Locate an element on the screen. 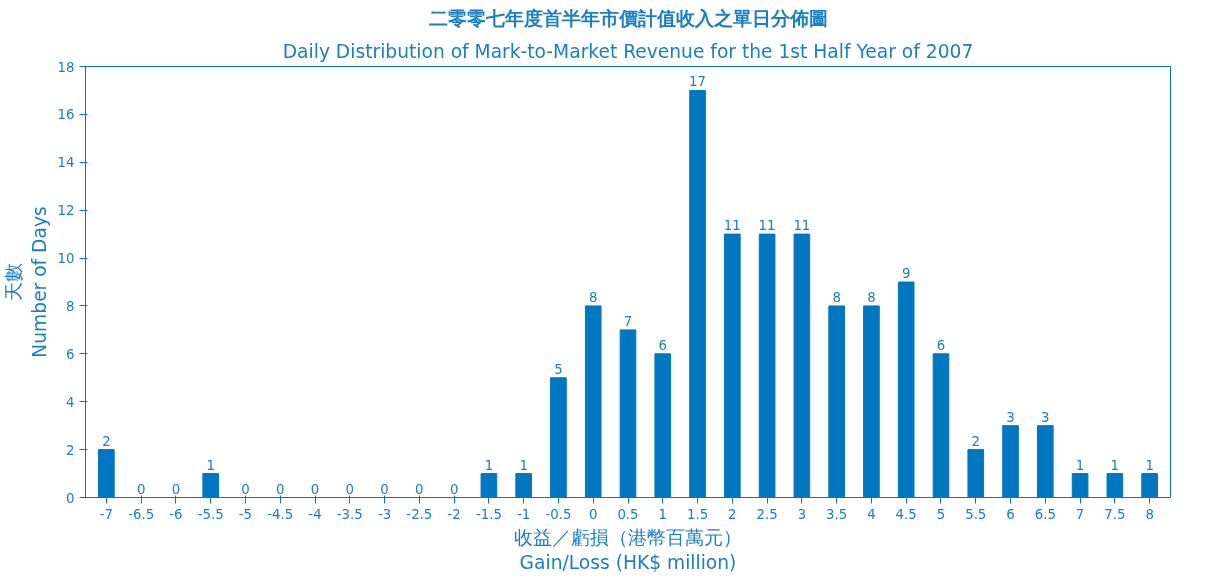 The width and height of the screenshot is (1214, 580). x-tick-label: -4.5 is located at coordinates (280, 514).